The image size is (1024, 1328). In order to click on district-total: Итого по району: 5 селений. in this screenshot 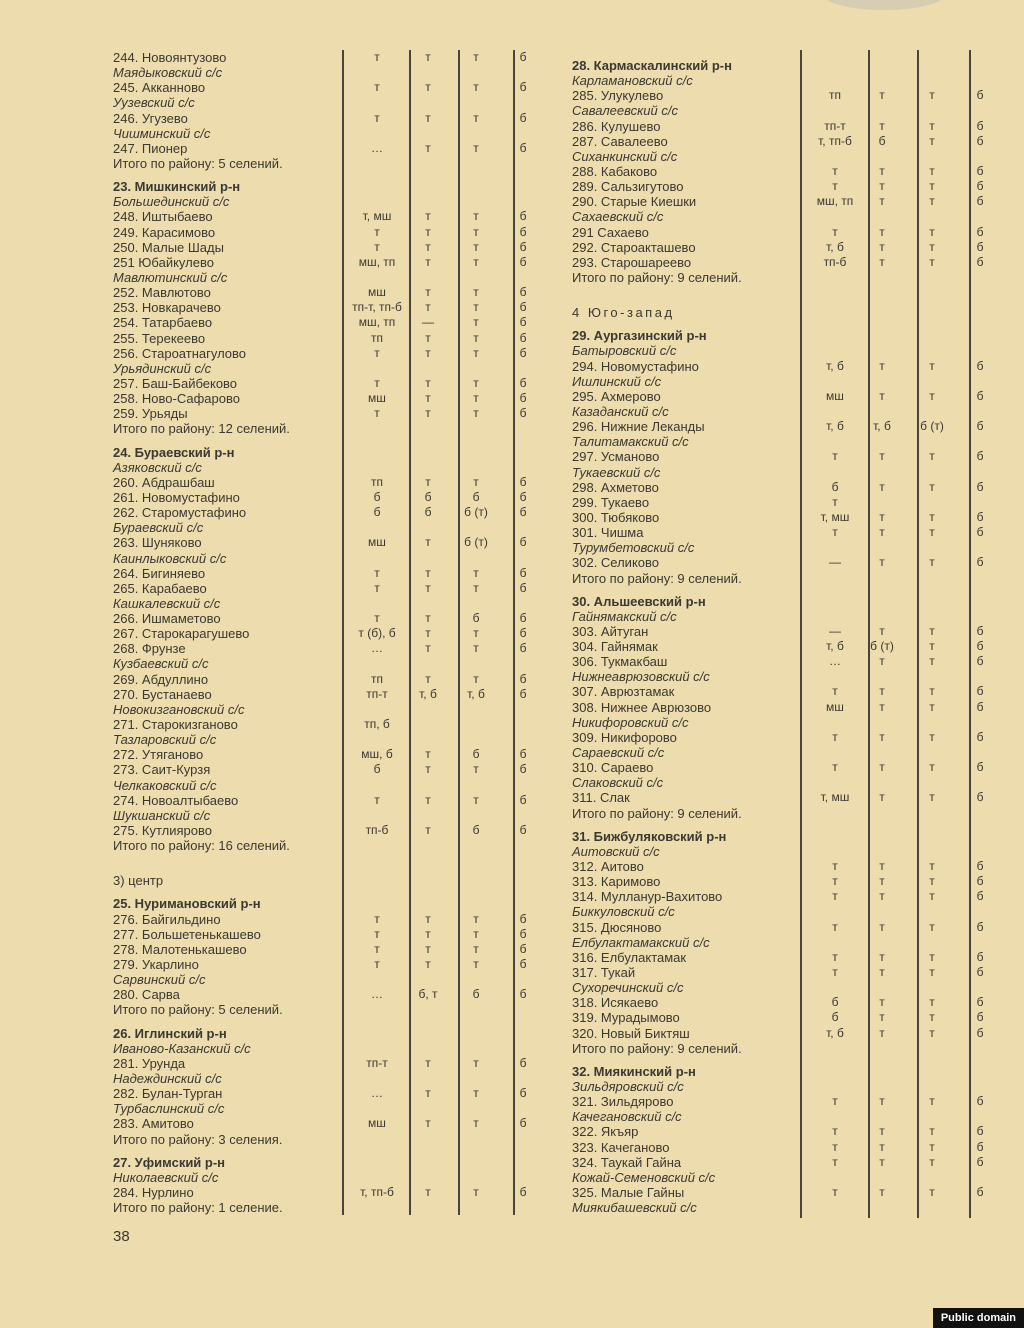, I will do `click(328, 163)`.